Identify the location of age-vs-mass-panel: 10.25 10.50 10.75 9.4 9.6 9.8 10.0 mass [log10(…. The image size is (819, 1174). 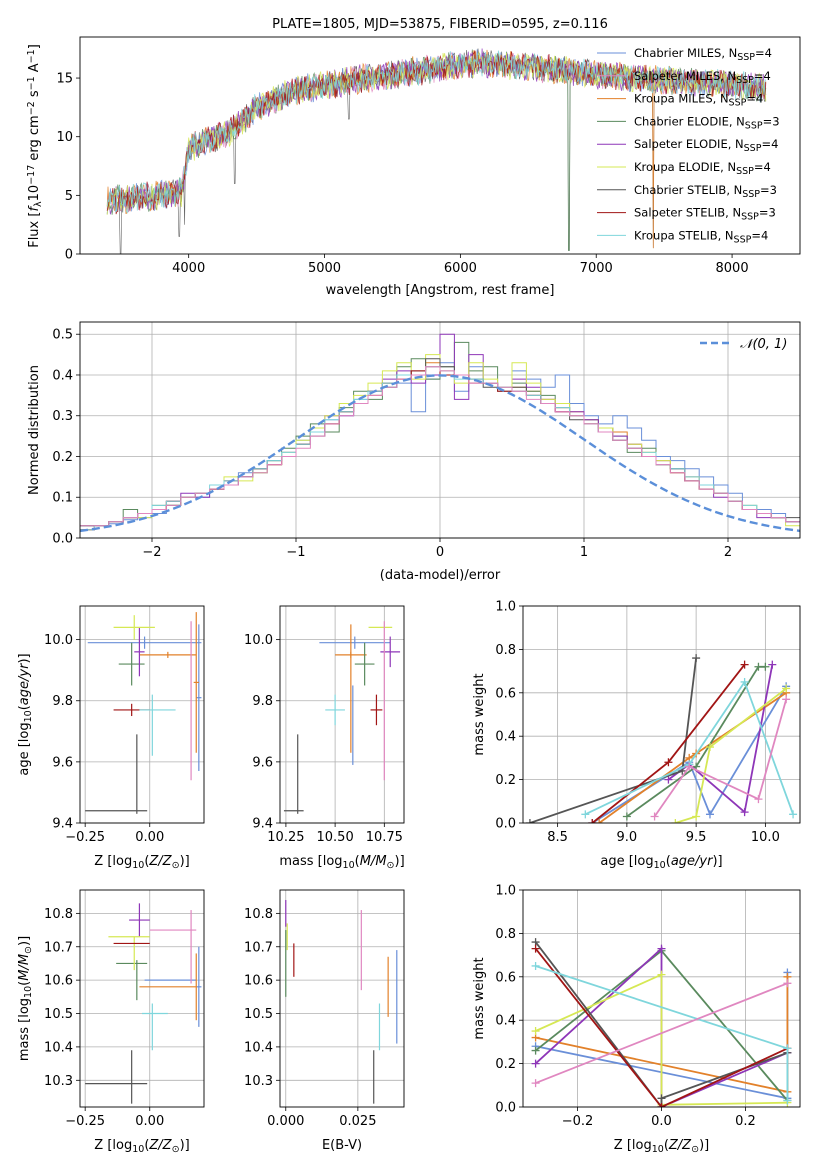
(324, 738).